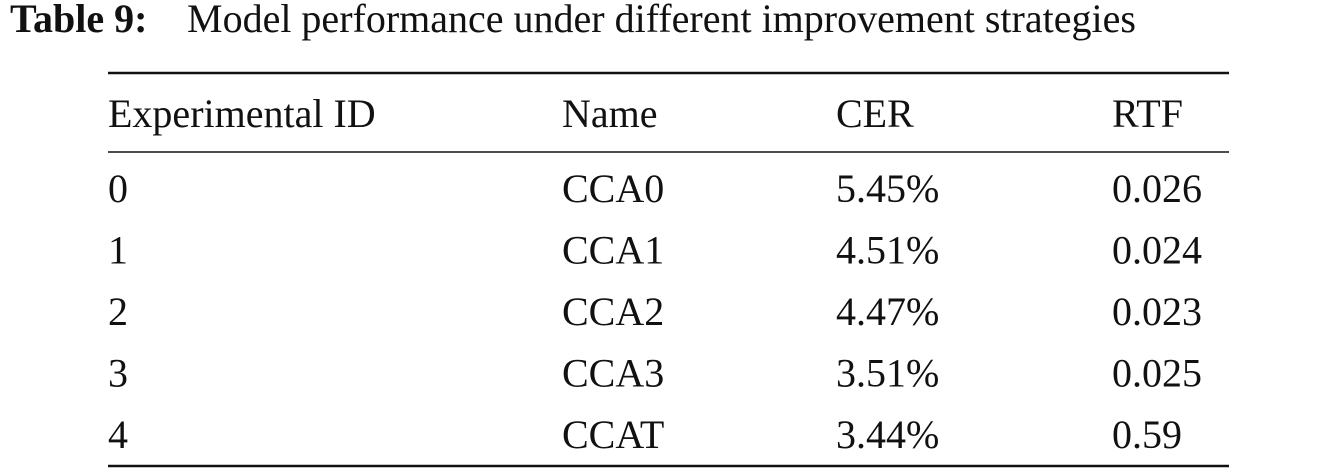  Describe the element at coordinates (1157, 373) in the screenshot. I see `table-cell: 0.025` at that location.